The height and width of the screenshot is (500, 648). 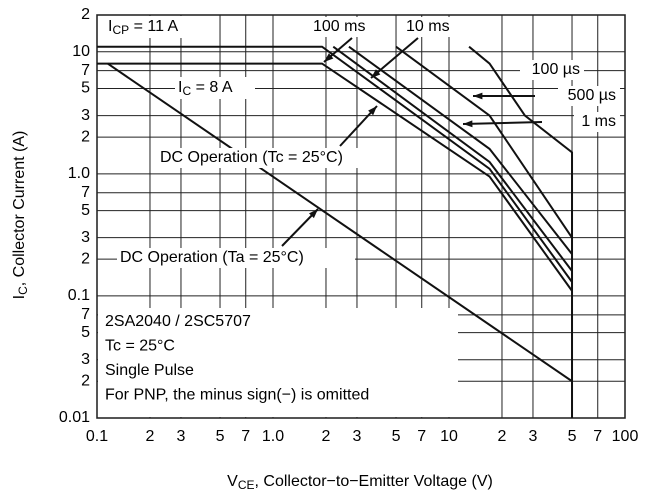 I want to click on series-label: 1 ms, so click(x=598, y=121).